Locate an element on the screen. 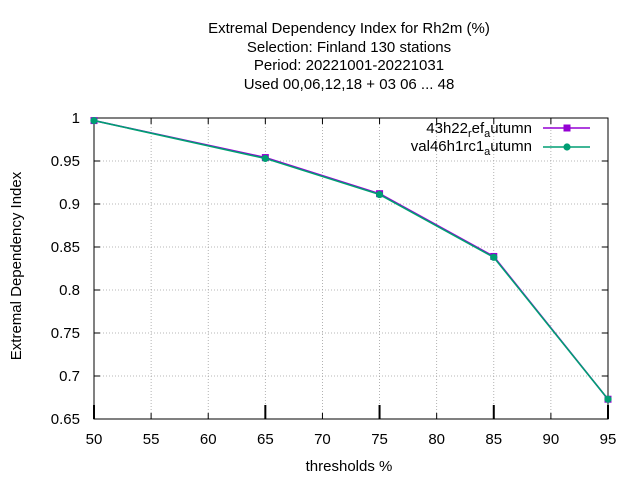  tick-label-x: 55 is located at coordinates (151, 439).